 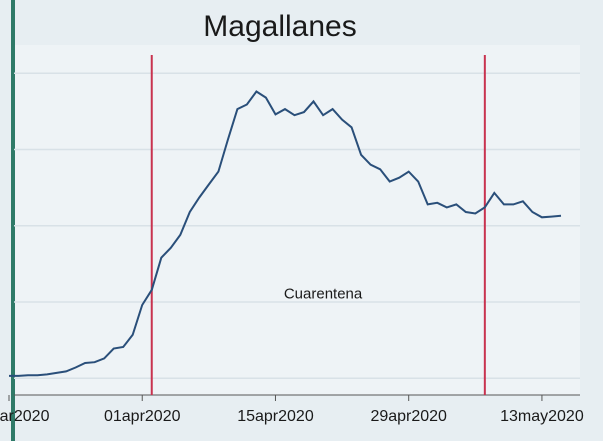 What do you see at coordinates (408, 416) in the screenshot?
I see `x-tick-label: 29apr2020` at bounding box center [408, 416].